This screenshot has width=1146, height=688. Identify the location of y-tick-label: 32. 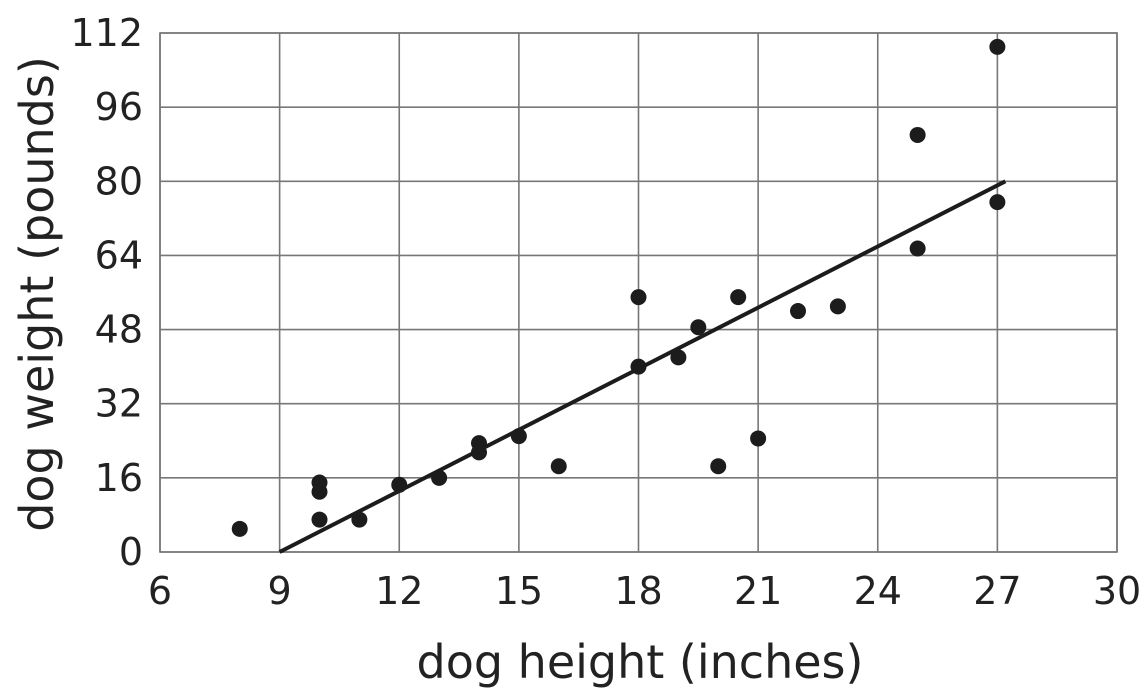
(119, 404).